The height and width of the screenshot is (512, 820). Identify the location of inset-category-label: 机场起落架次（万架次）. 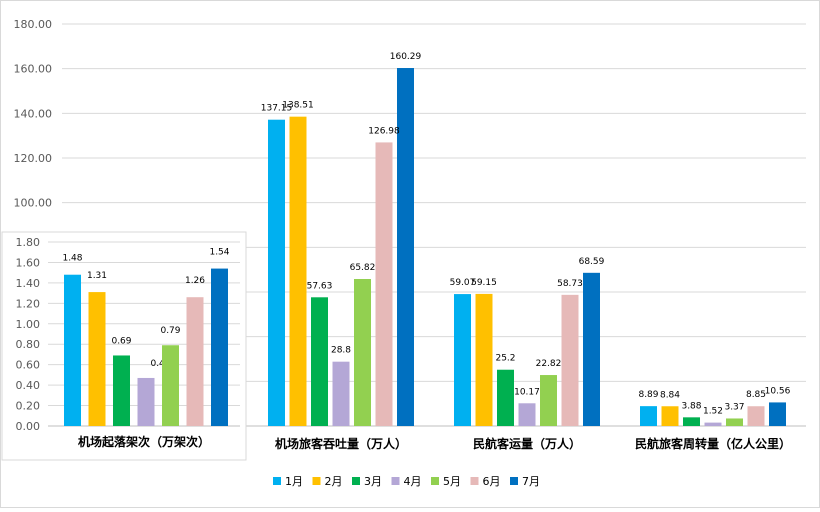
(144, 441).